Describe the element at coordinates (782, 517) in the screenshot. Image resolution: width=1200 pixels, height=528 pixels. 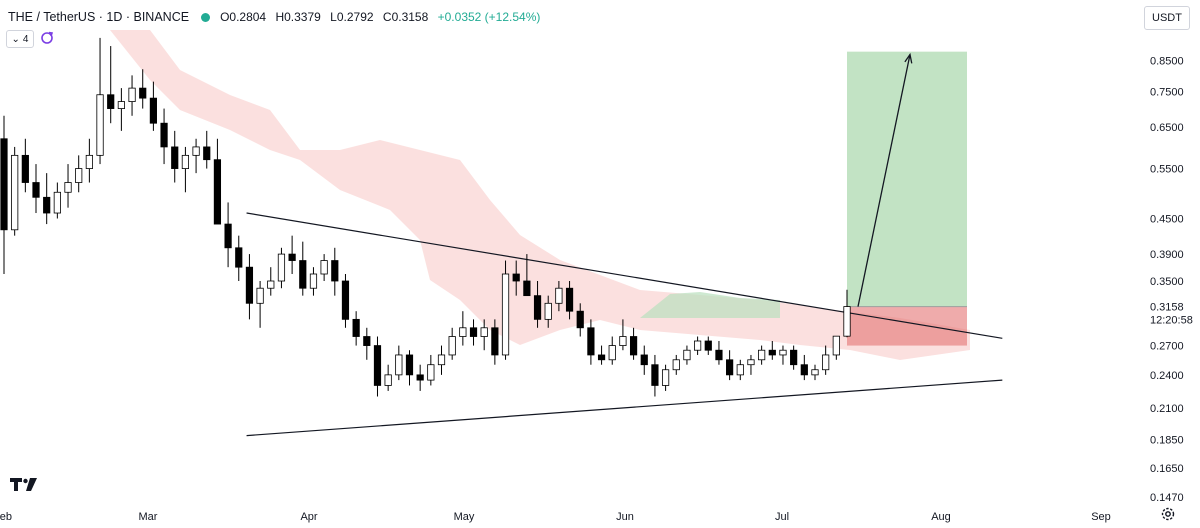
I see `time-tick-label: Jul` at that location.